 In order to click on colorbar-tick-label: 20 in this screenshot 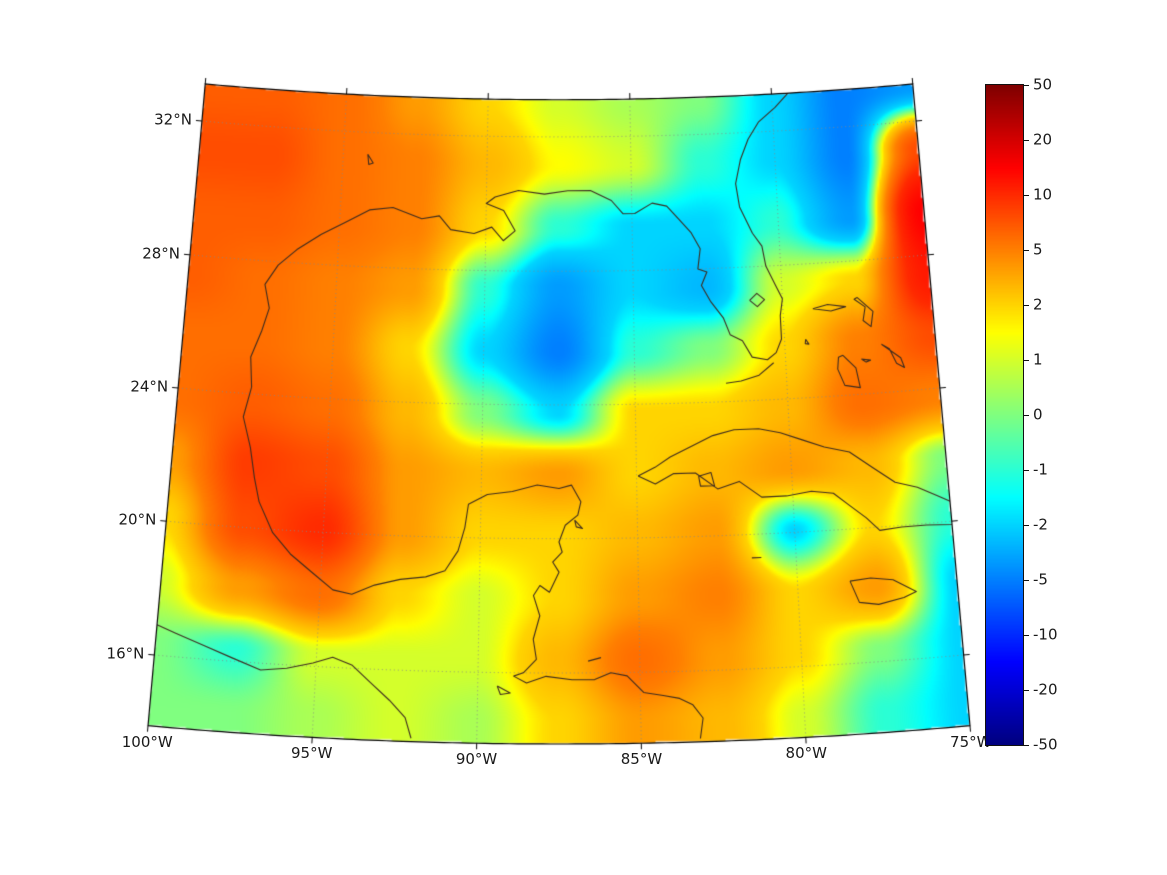, I will do `click(1043, 139)`.